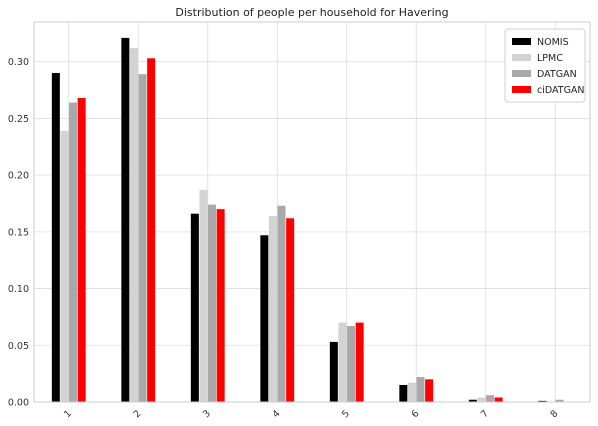  I want to click on x-tick-label: 1, so click(68, 414).